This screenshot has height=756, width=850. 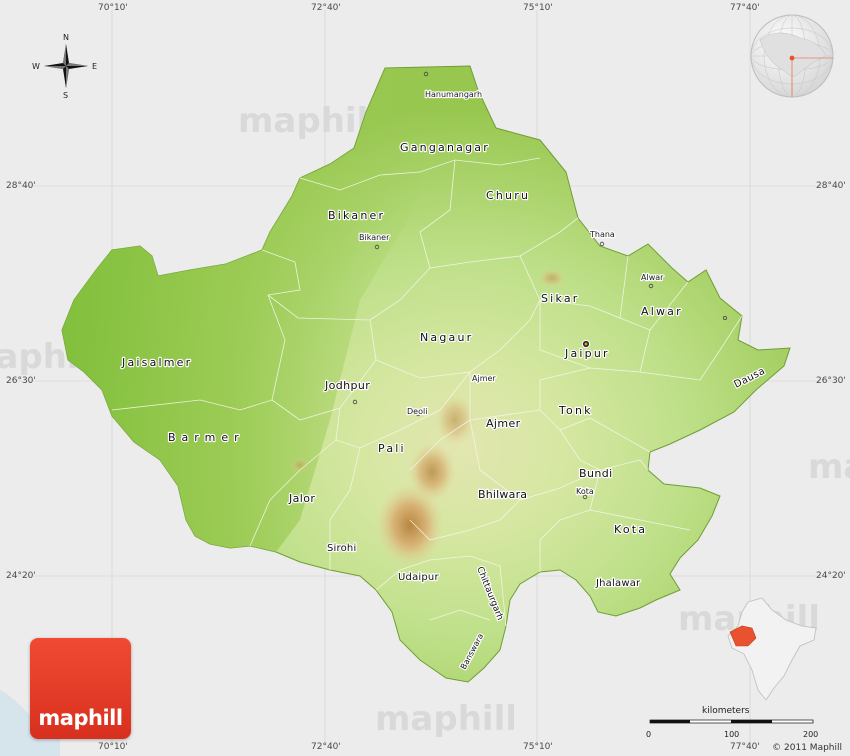 I want to click on region-label-barmer: Barmer, so click(x=206, y=437).